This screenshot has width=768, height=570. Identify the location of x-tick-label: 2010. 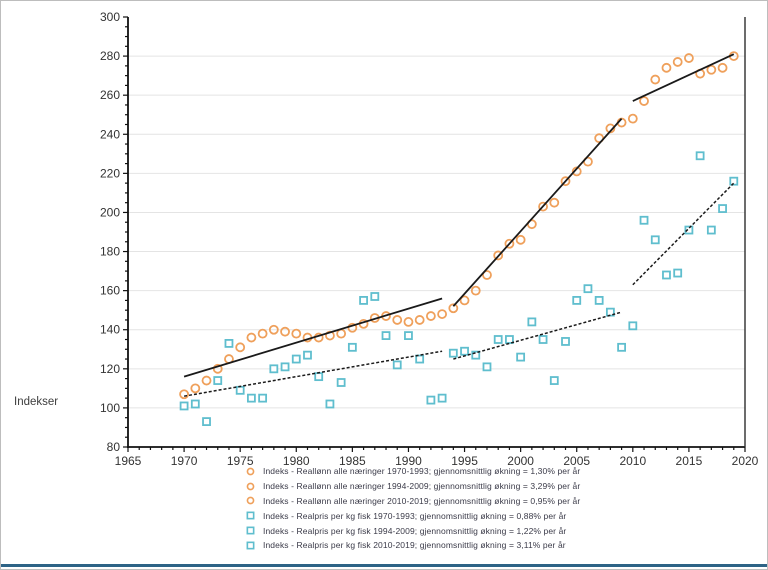
(632, 461).